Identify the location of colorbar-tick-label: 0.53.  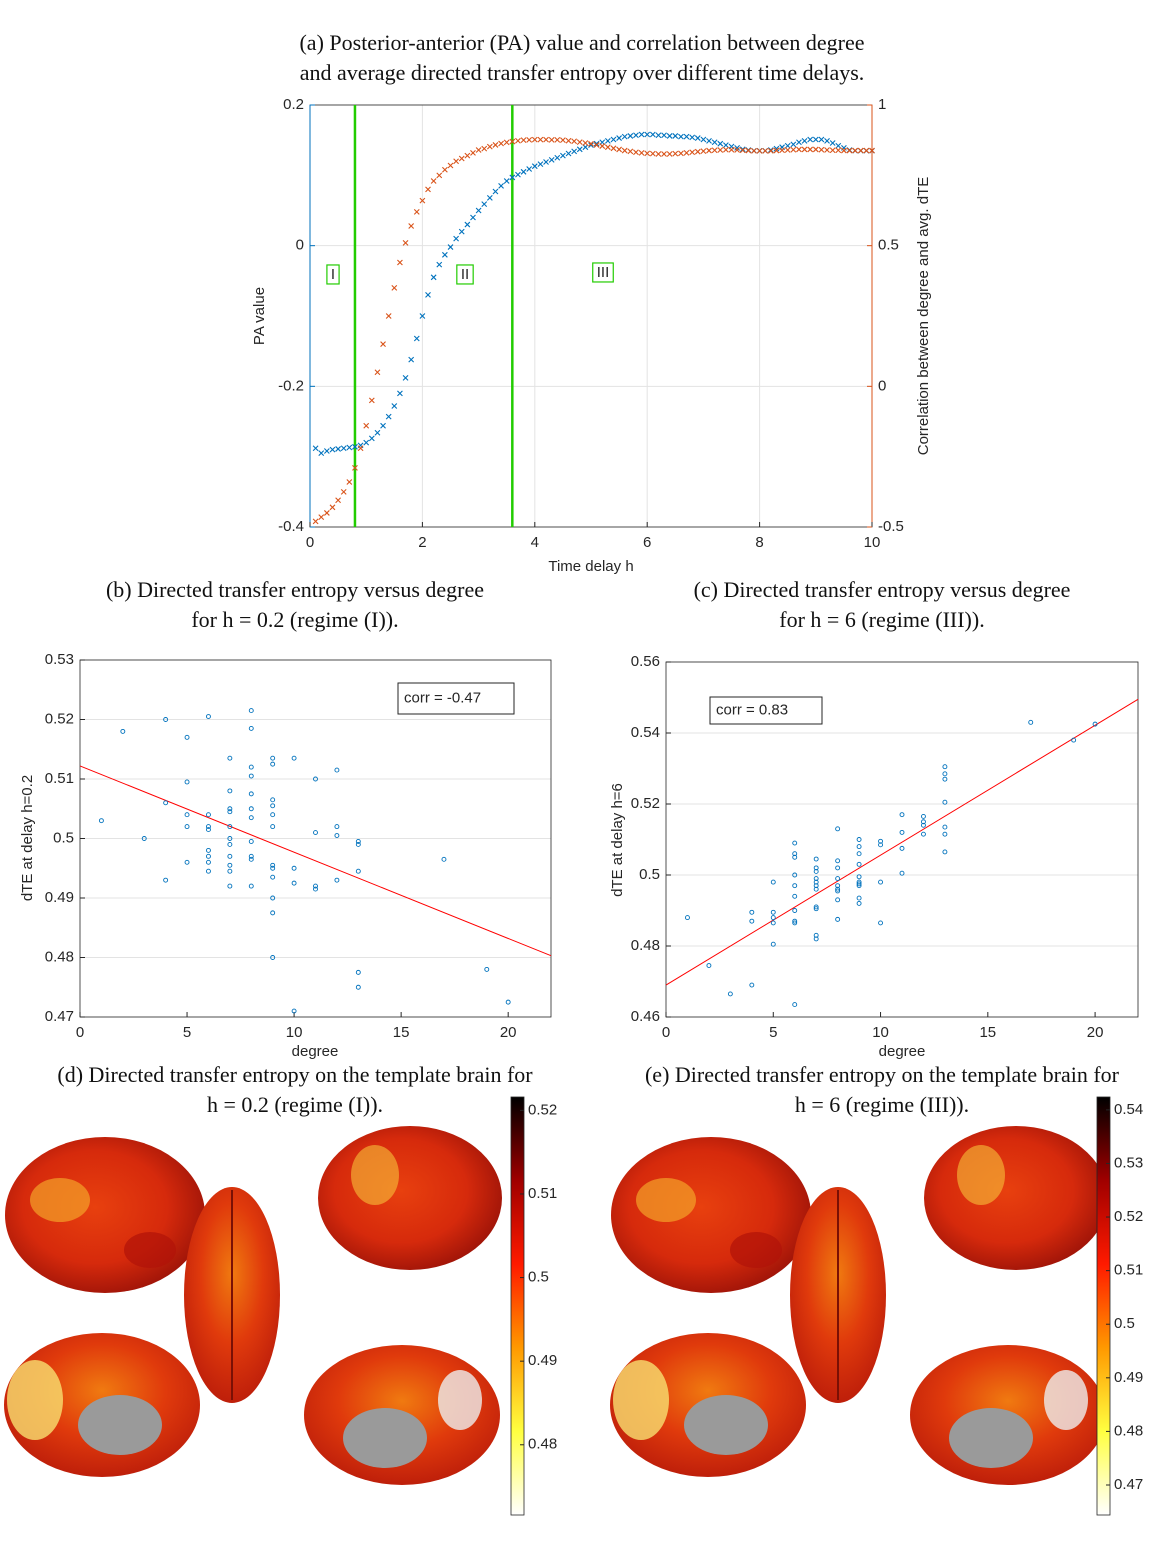
(1128, 1162).